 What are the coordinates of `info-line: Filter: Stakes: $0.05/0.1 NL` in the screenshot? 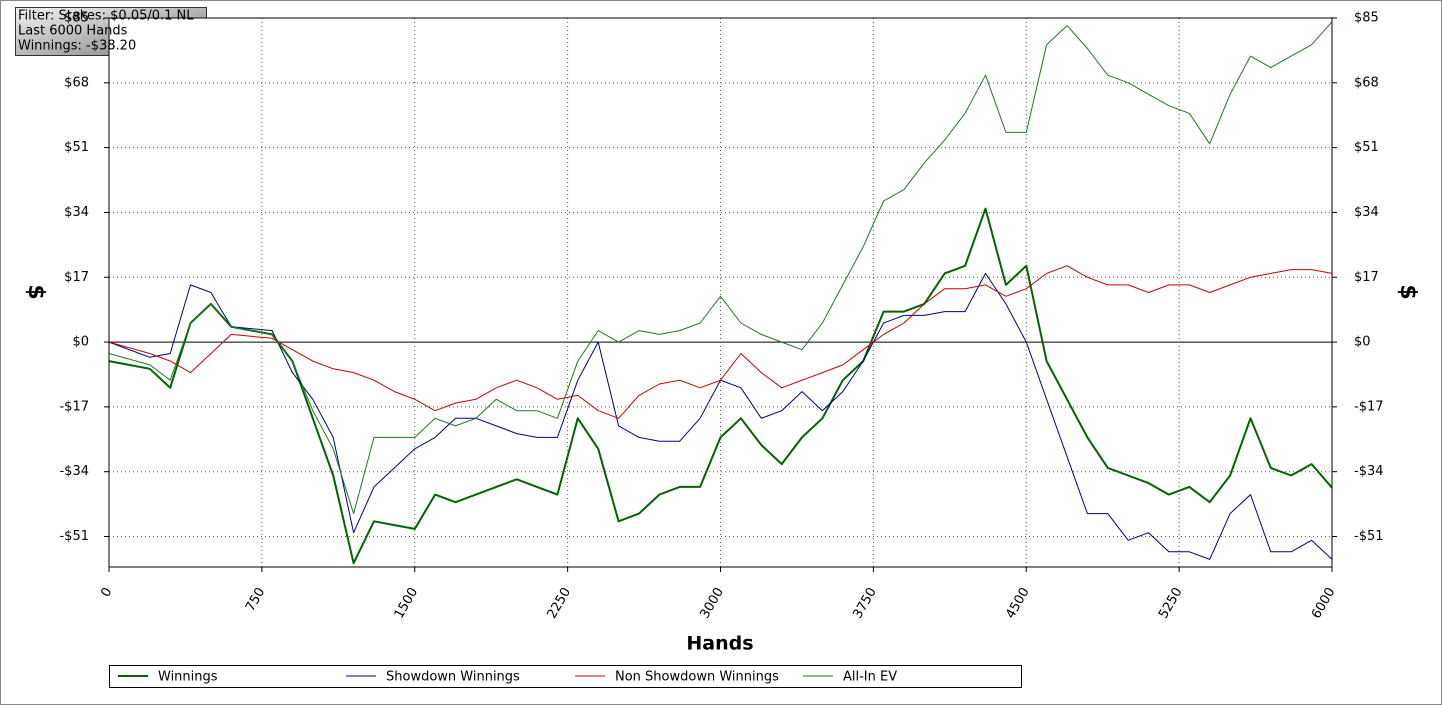 It's located at (106, 16).